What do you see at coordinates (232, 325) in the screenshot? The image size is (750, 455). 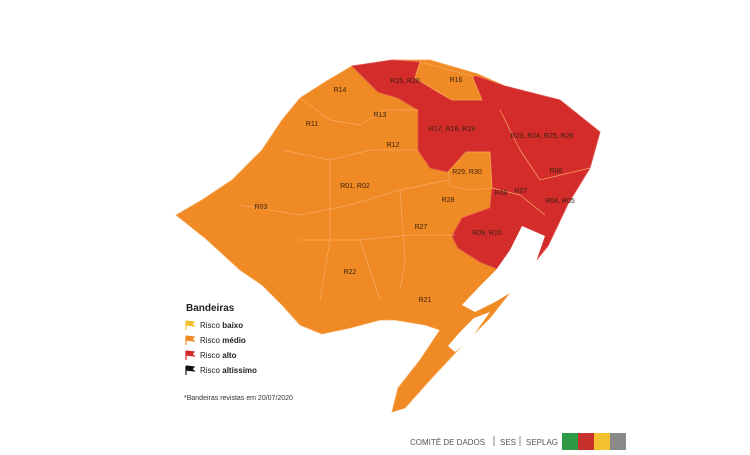 I see `legend-emphasis: baixo` at bounding box center [232, 325].